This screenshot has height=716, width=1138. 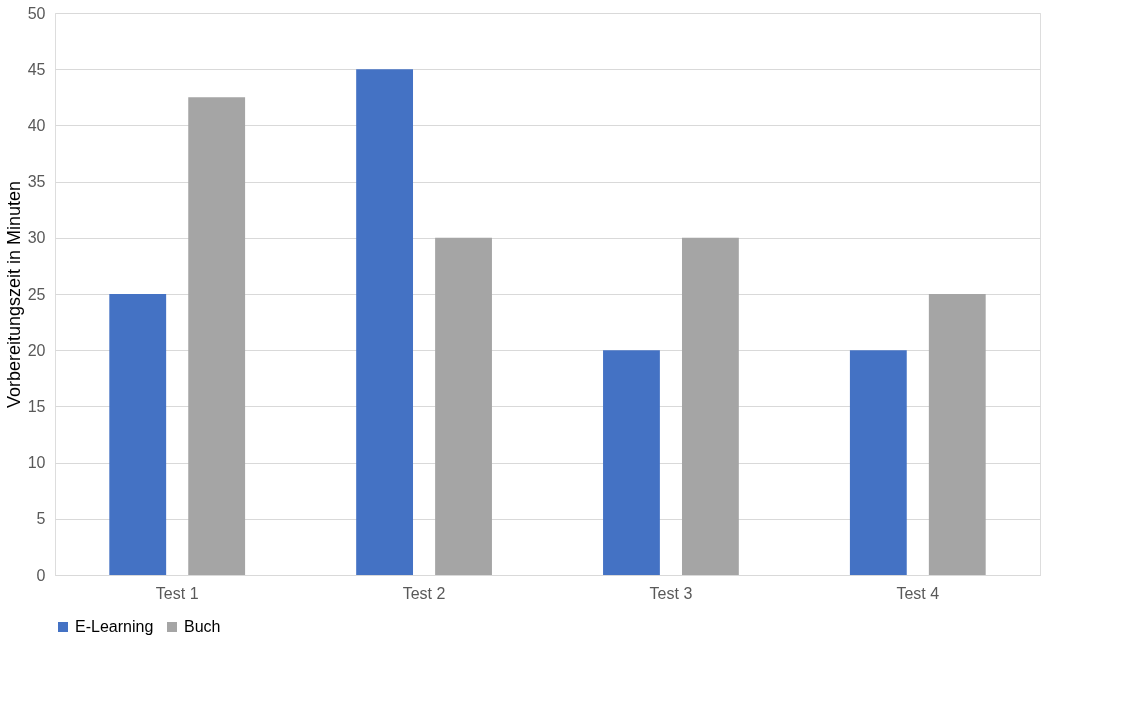 I want to click on y-tick-label: 25, so click(x=36, y=294).